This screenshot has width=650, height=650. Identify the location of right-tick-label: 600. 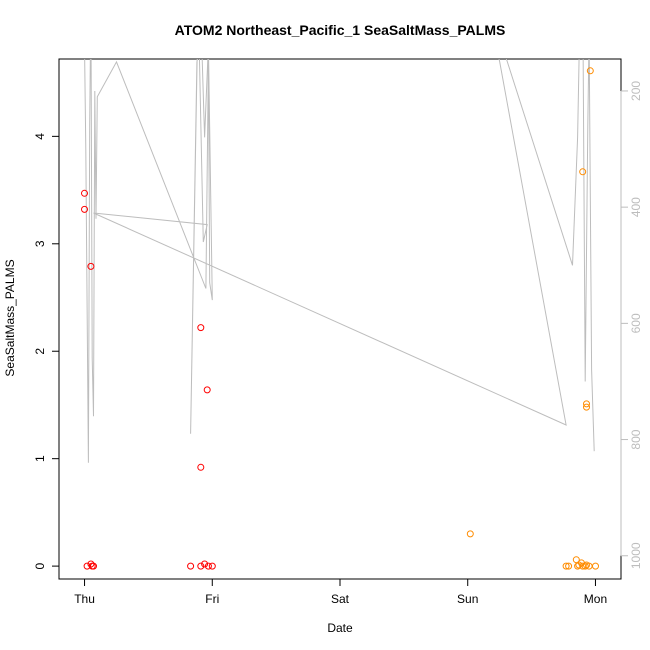
(636, 323).